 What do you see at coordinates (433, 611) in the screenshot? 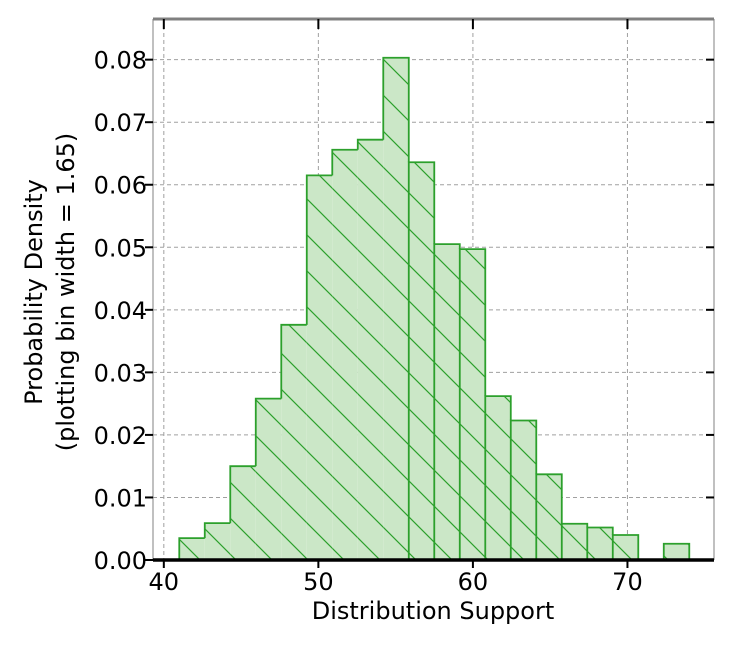
I see `x-axis-label: Distribution Support` at bounding box center [433, 611].